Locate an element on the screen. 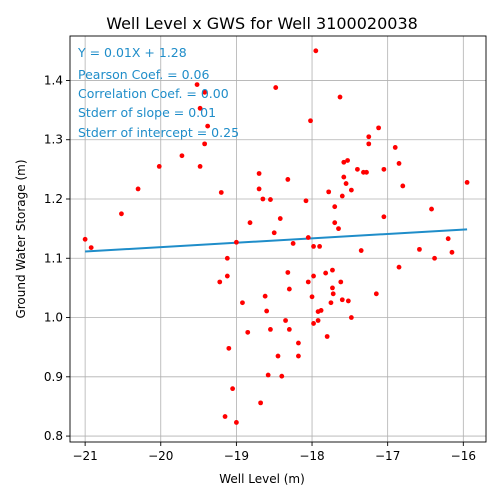 The image size is (500, 500). y-tick-label: 0.9 is located at coordinates (53, 377).